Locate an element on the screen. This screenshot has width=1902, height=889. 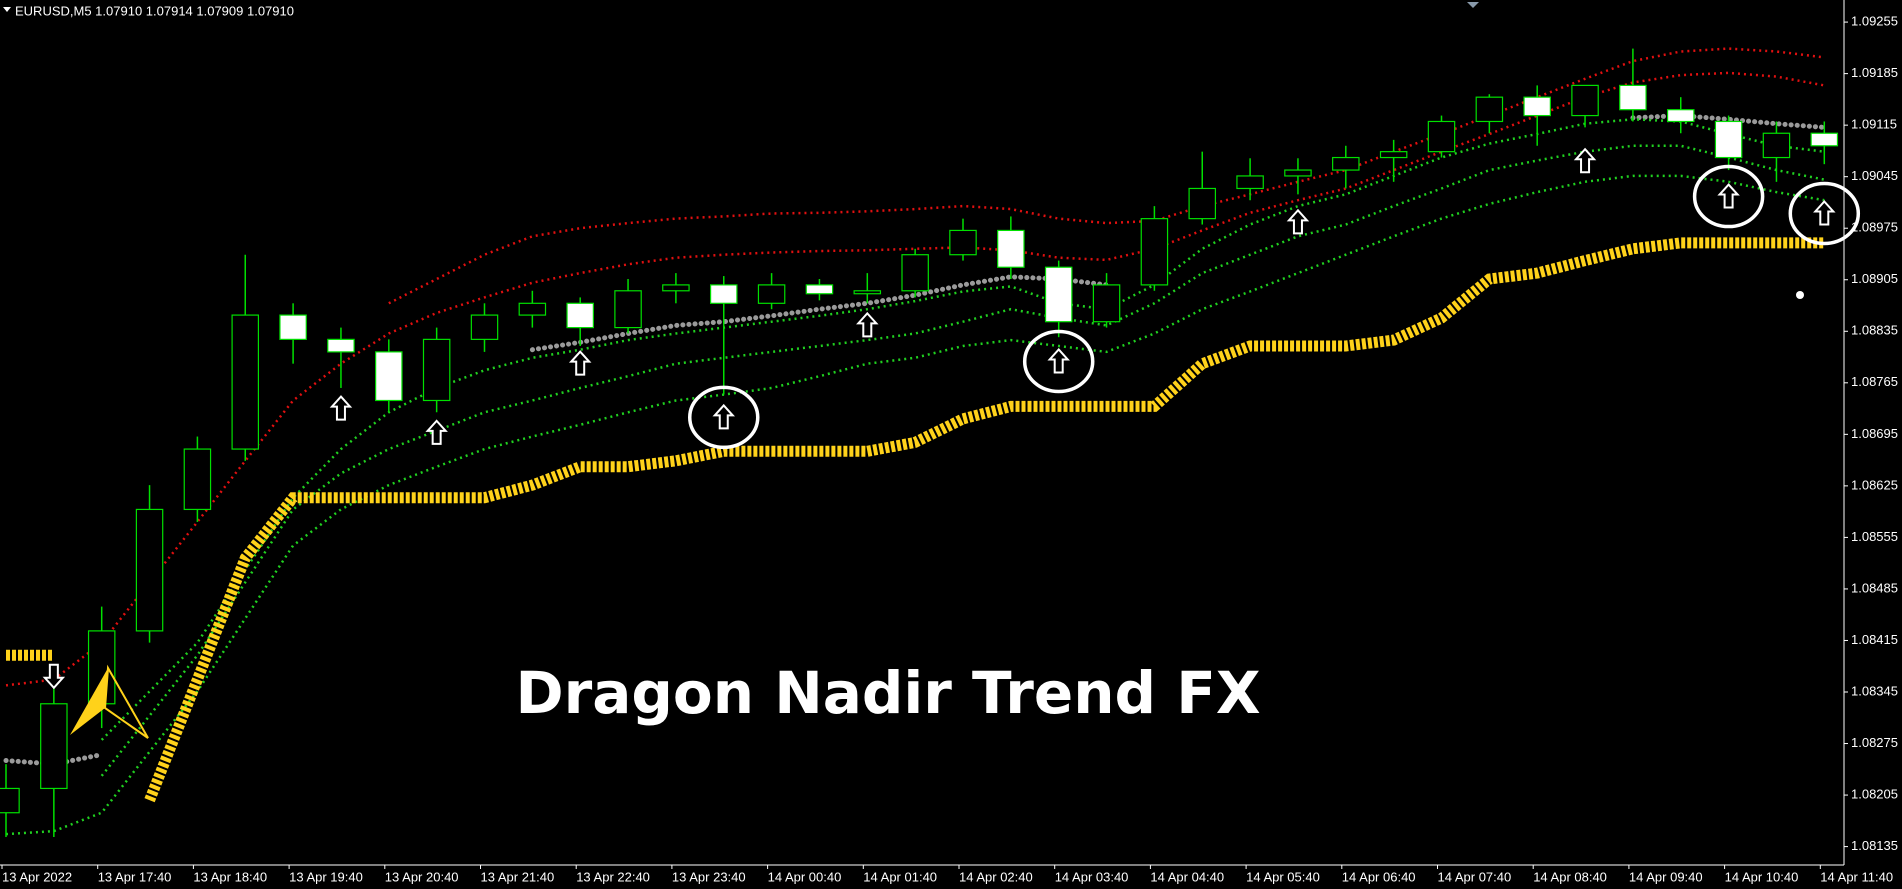
x-tick-label: 14 Apr 10:40 is located at coordinates (1762, 876).